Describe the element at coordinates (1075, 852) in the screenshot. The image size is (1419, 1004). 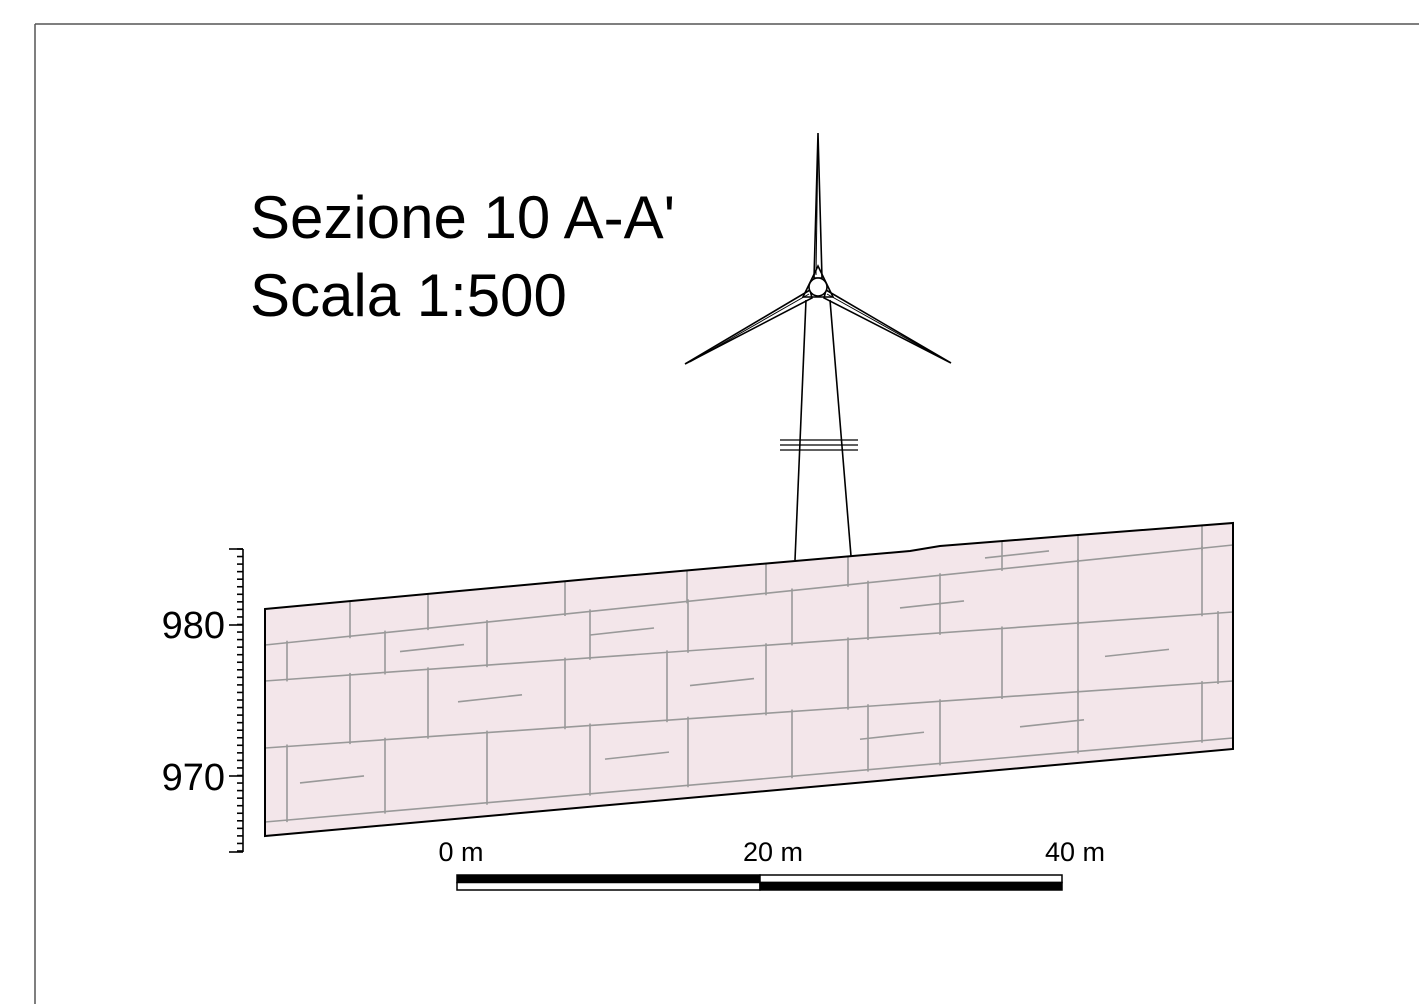
I see `scale-label: 40 m` at that location.